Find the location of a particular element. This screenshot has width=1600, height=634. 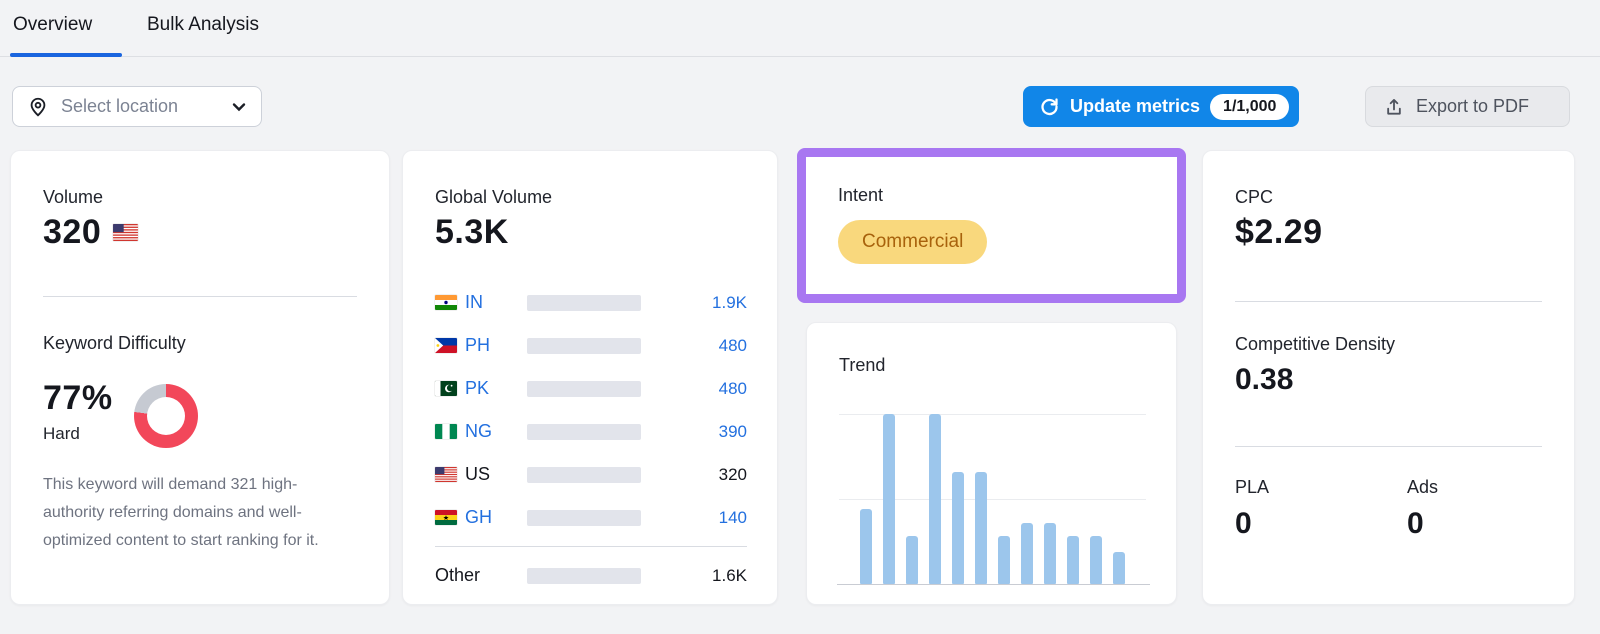

country-row-in: IN 1.9K is located at coordinates (591, 302).